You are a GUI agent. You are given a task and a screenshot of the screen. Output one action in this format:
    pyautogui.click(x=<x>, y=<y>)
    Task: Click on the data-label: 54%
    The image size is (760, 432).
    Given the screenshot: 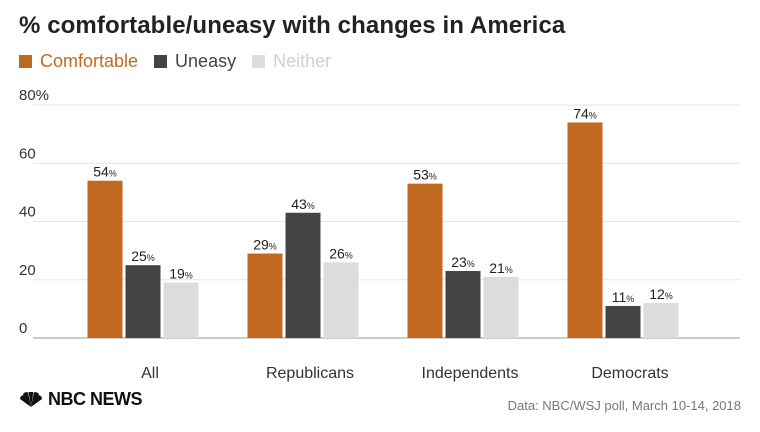 What is the action you would take?
    pyautogui.click(x=105, y=172)
    